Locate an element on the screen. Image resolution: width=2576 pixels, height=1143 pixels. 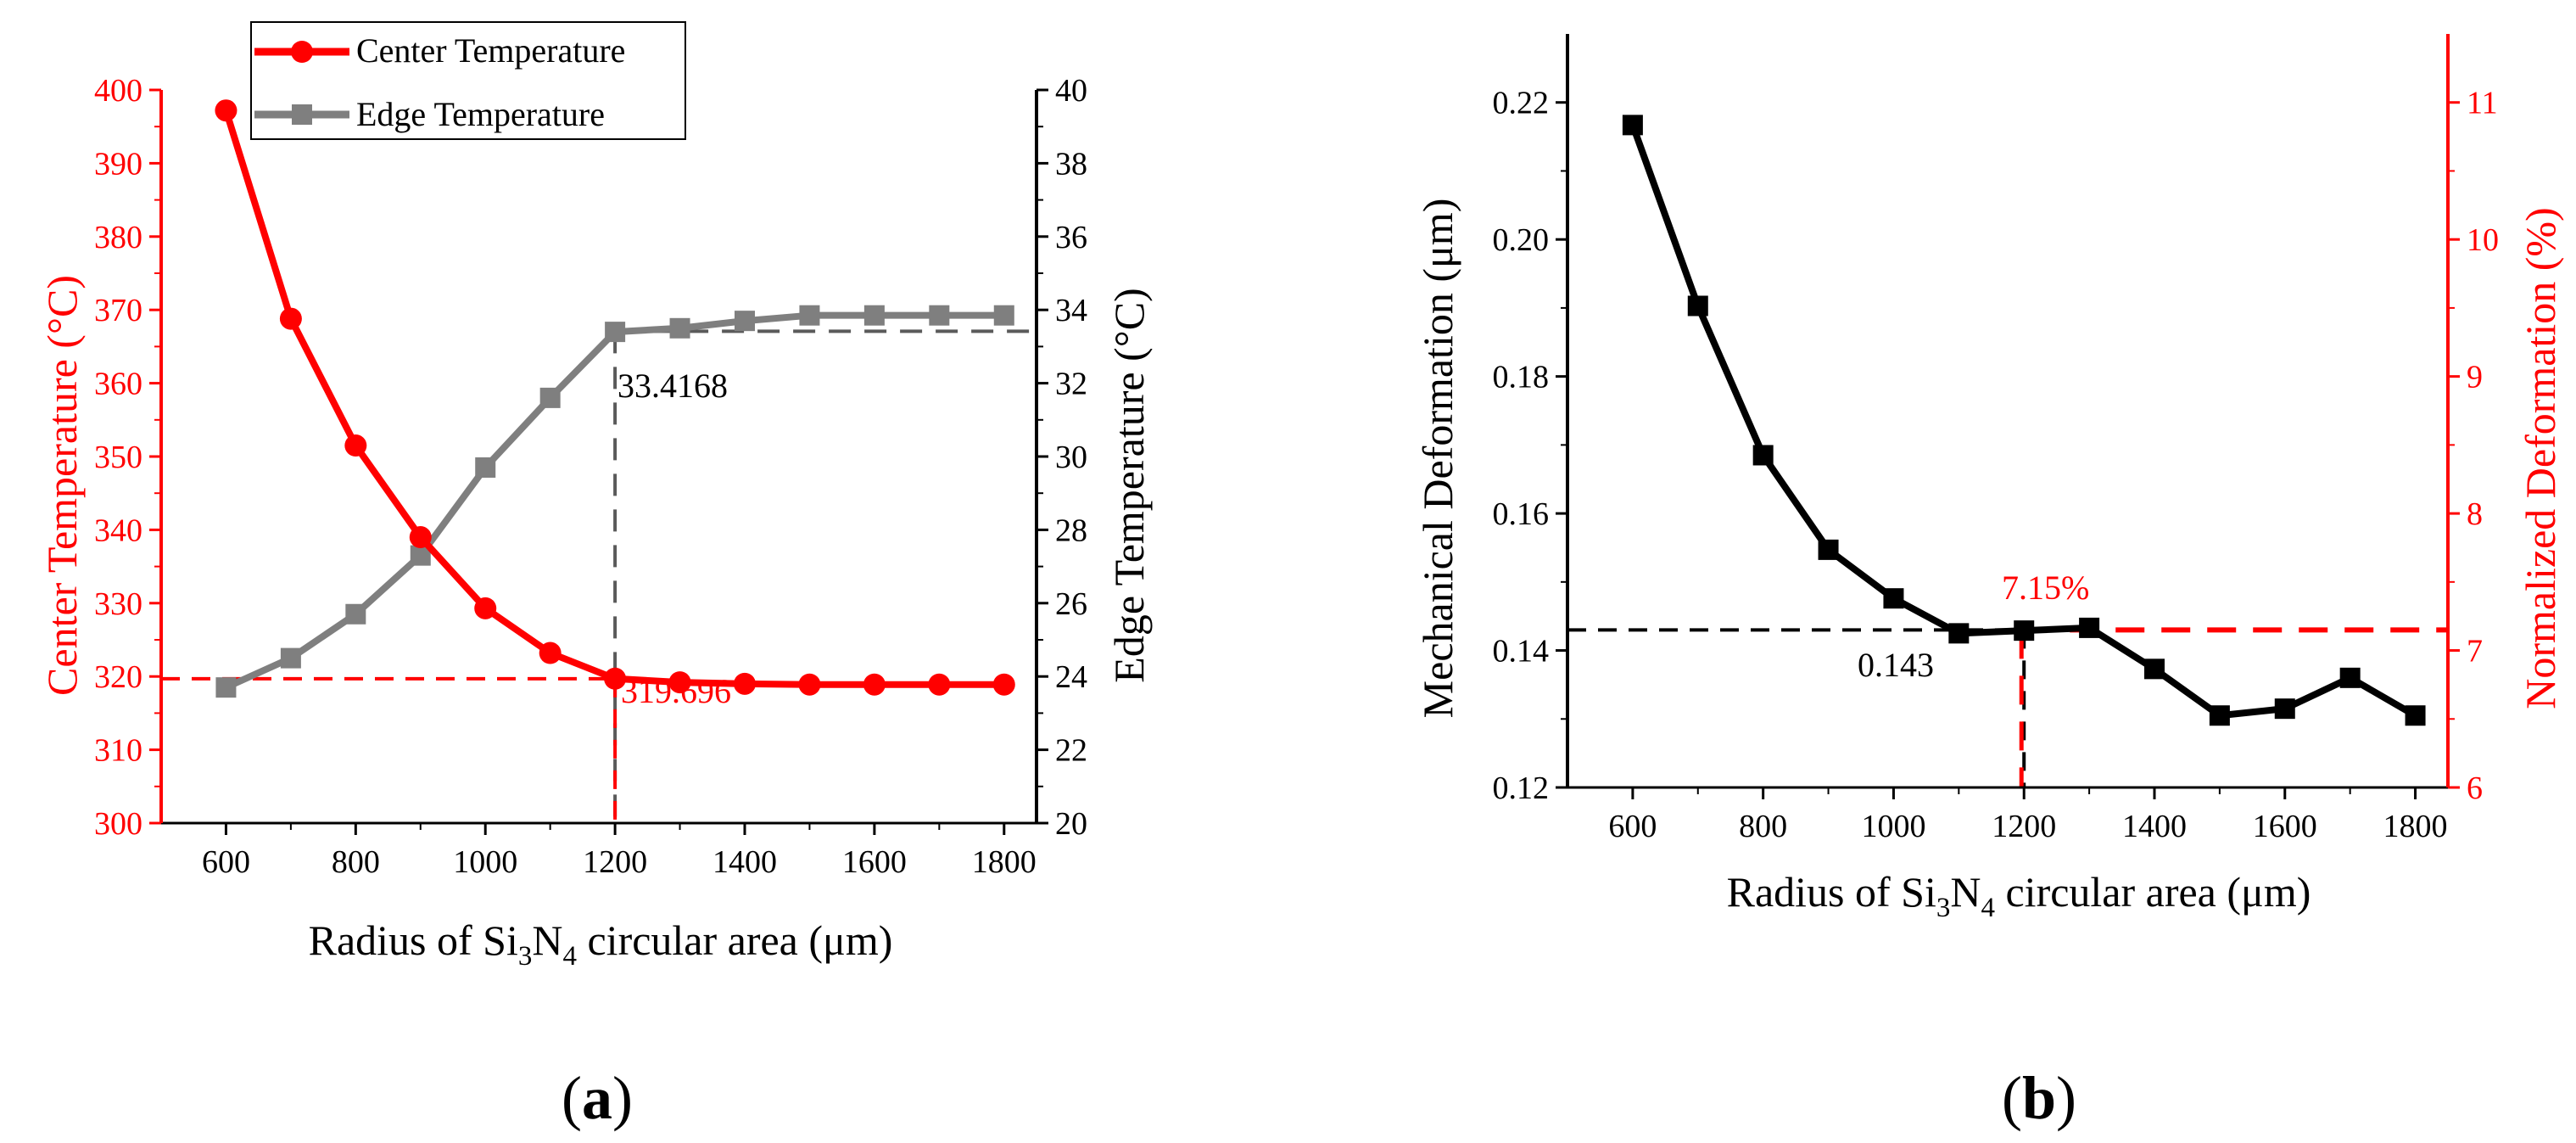
legend-marker-edge is located at coordinates (302, 115).